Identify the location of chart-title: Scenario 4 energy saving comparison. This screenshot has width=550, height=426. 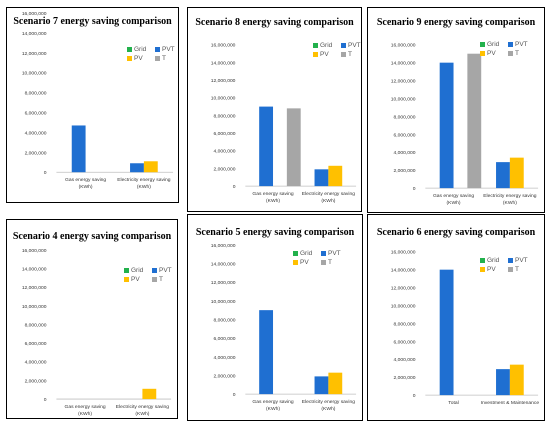
(92, 236).